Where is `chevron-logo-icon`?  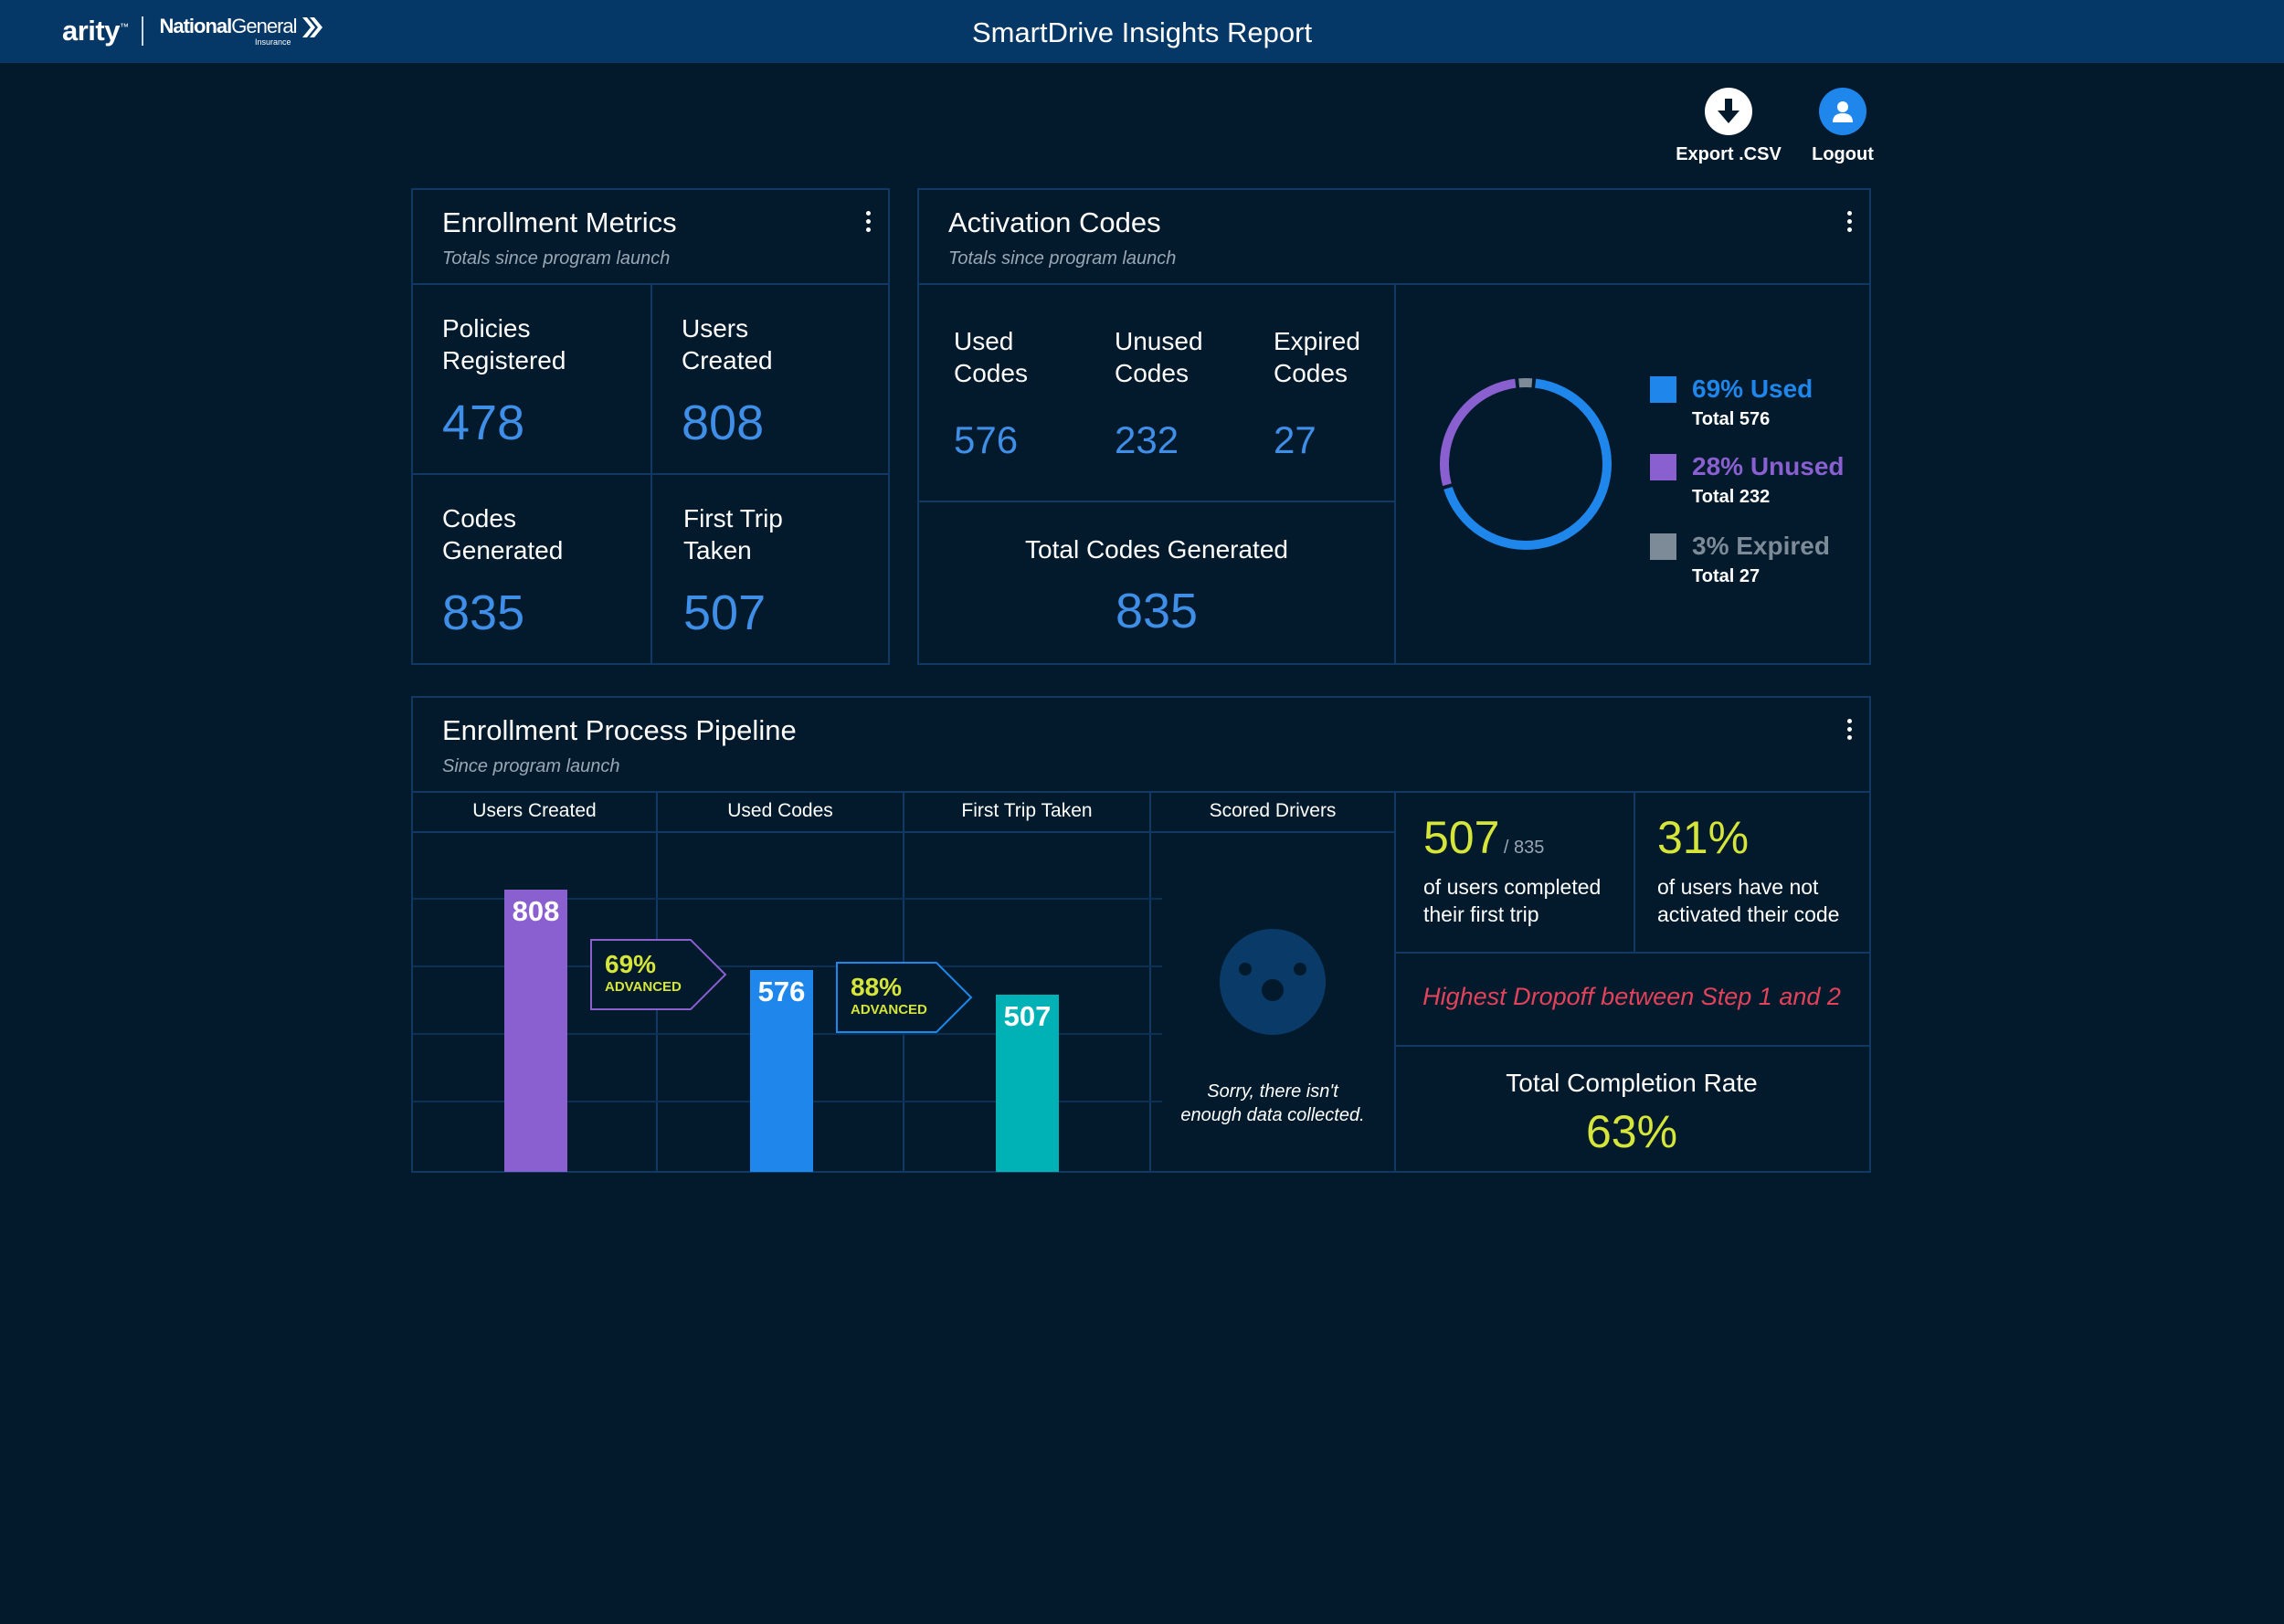
chevron-logo-icon is located at coordinates (312, 27).